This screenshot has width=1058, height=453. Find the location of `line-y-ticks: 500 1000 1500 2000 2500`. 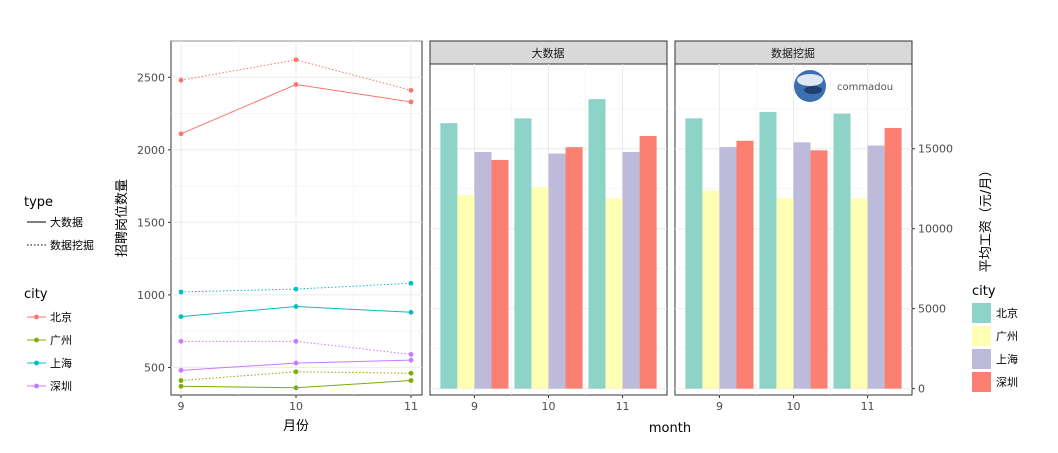

line-y-ticks: 500 1000 1500 2000 2500 is located at coordinates (154, 222).